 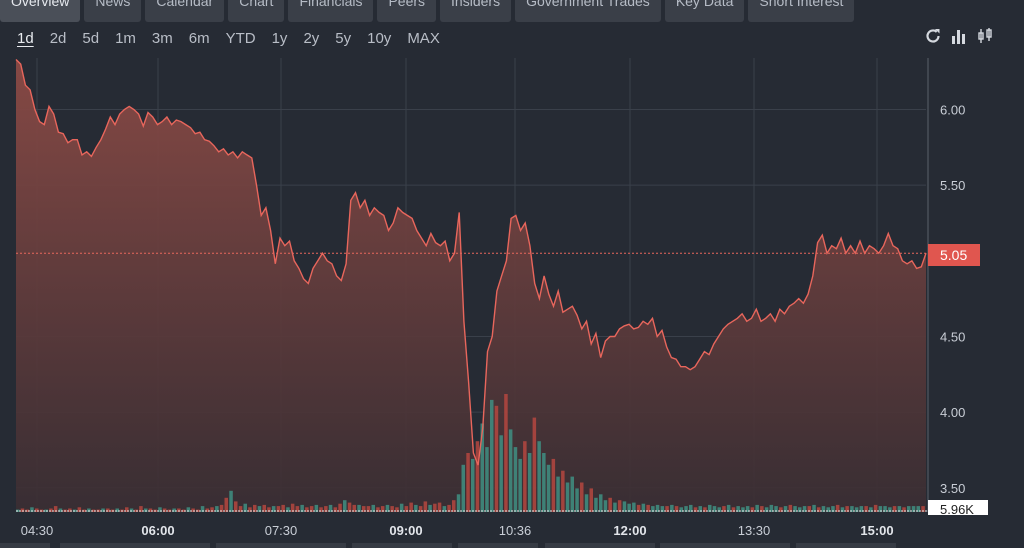 What do you see at coordinates (379, 38) in the screenshot?
I see `range-10y: 10y` at bounding box center [379, 38].